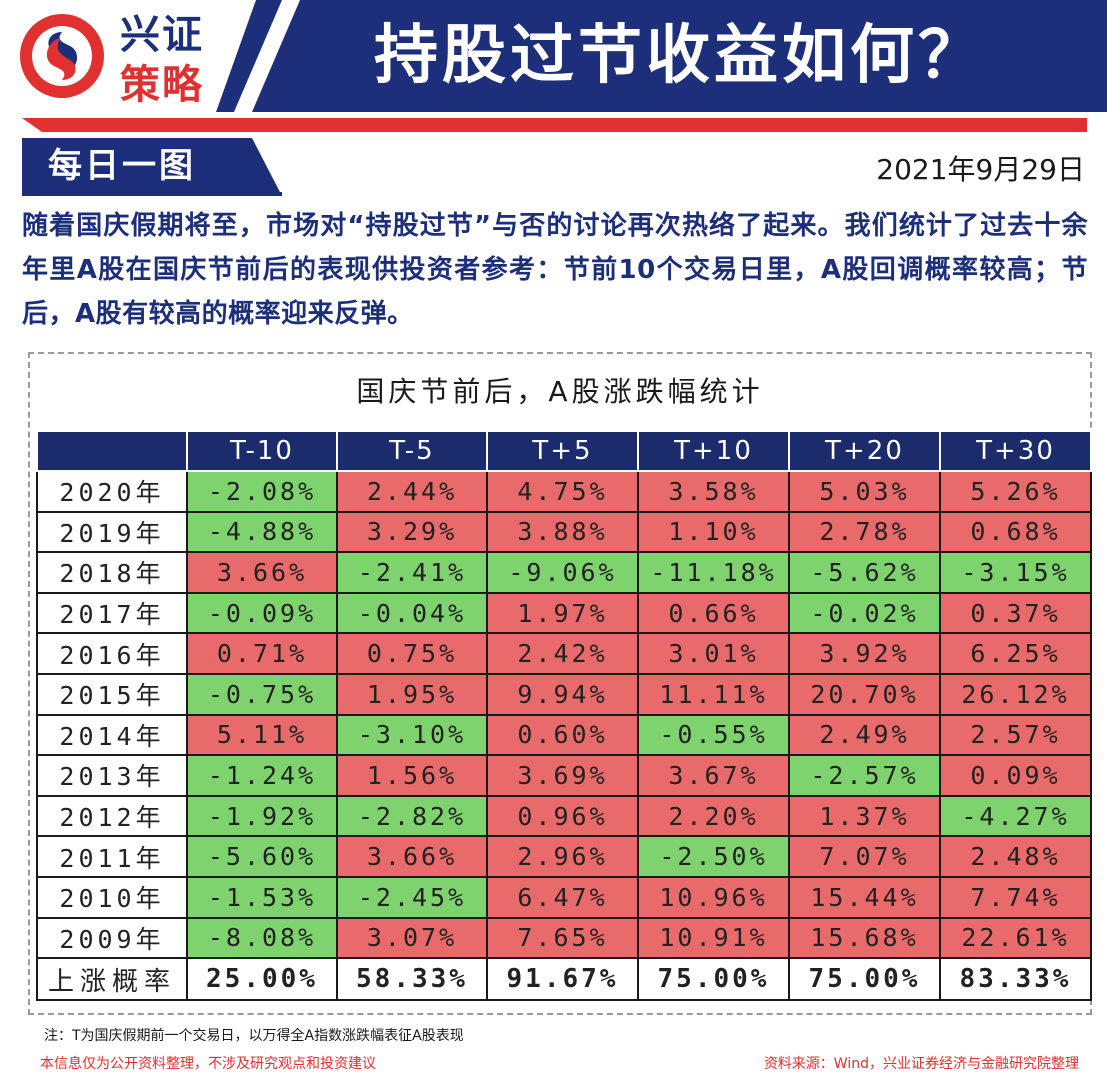 This screenshot has width=1107, height=1079. I want to click on table-cell: 9.94%, so click(562, 694).